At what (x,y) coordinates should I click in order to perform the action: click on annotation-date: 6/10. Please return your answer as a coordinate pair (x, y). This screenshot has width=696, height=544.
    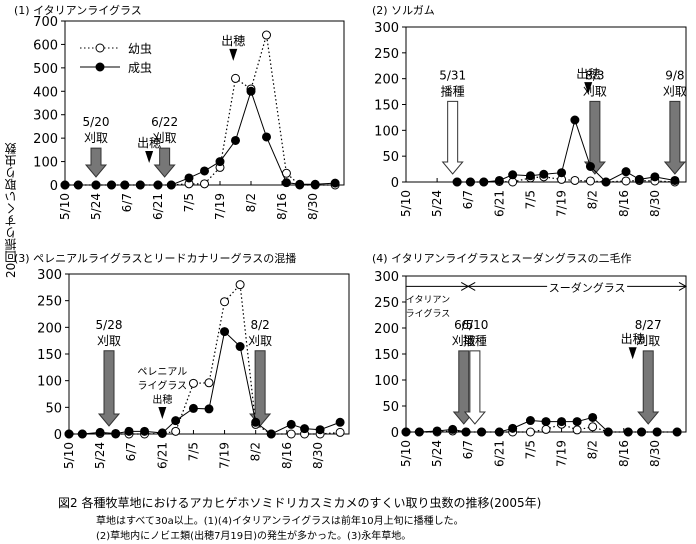
    Looking at the image, I should click on (474, 325).